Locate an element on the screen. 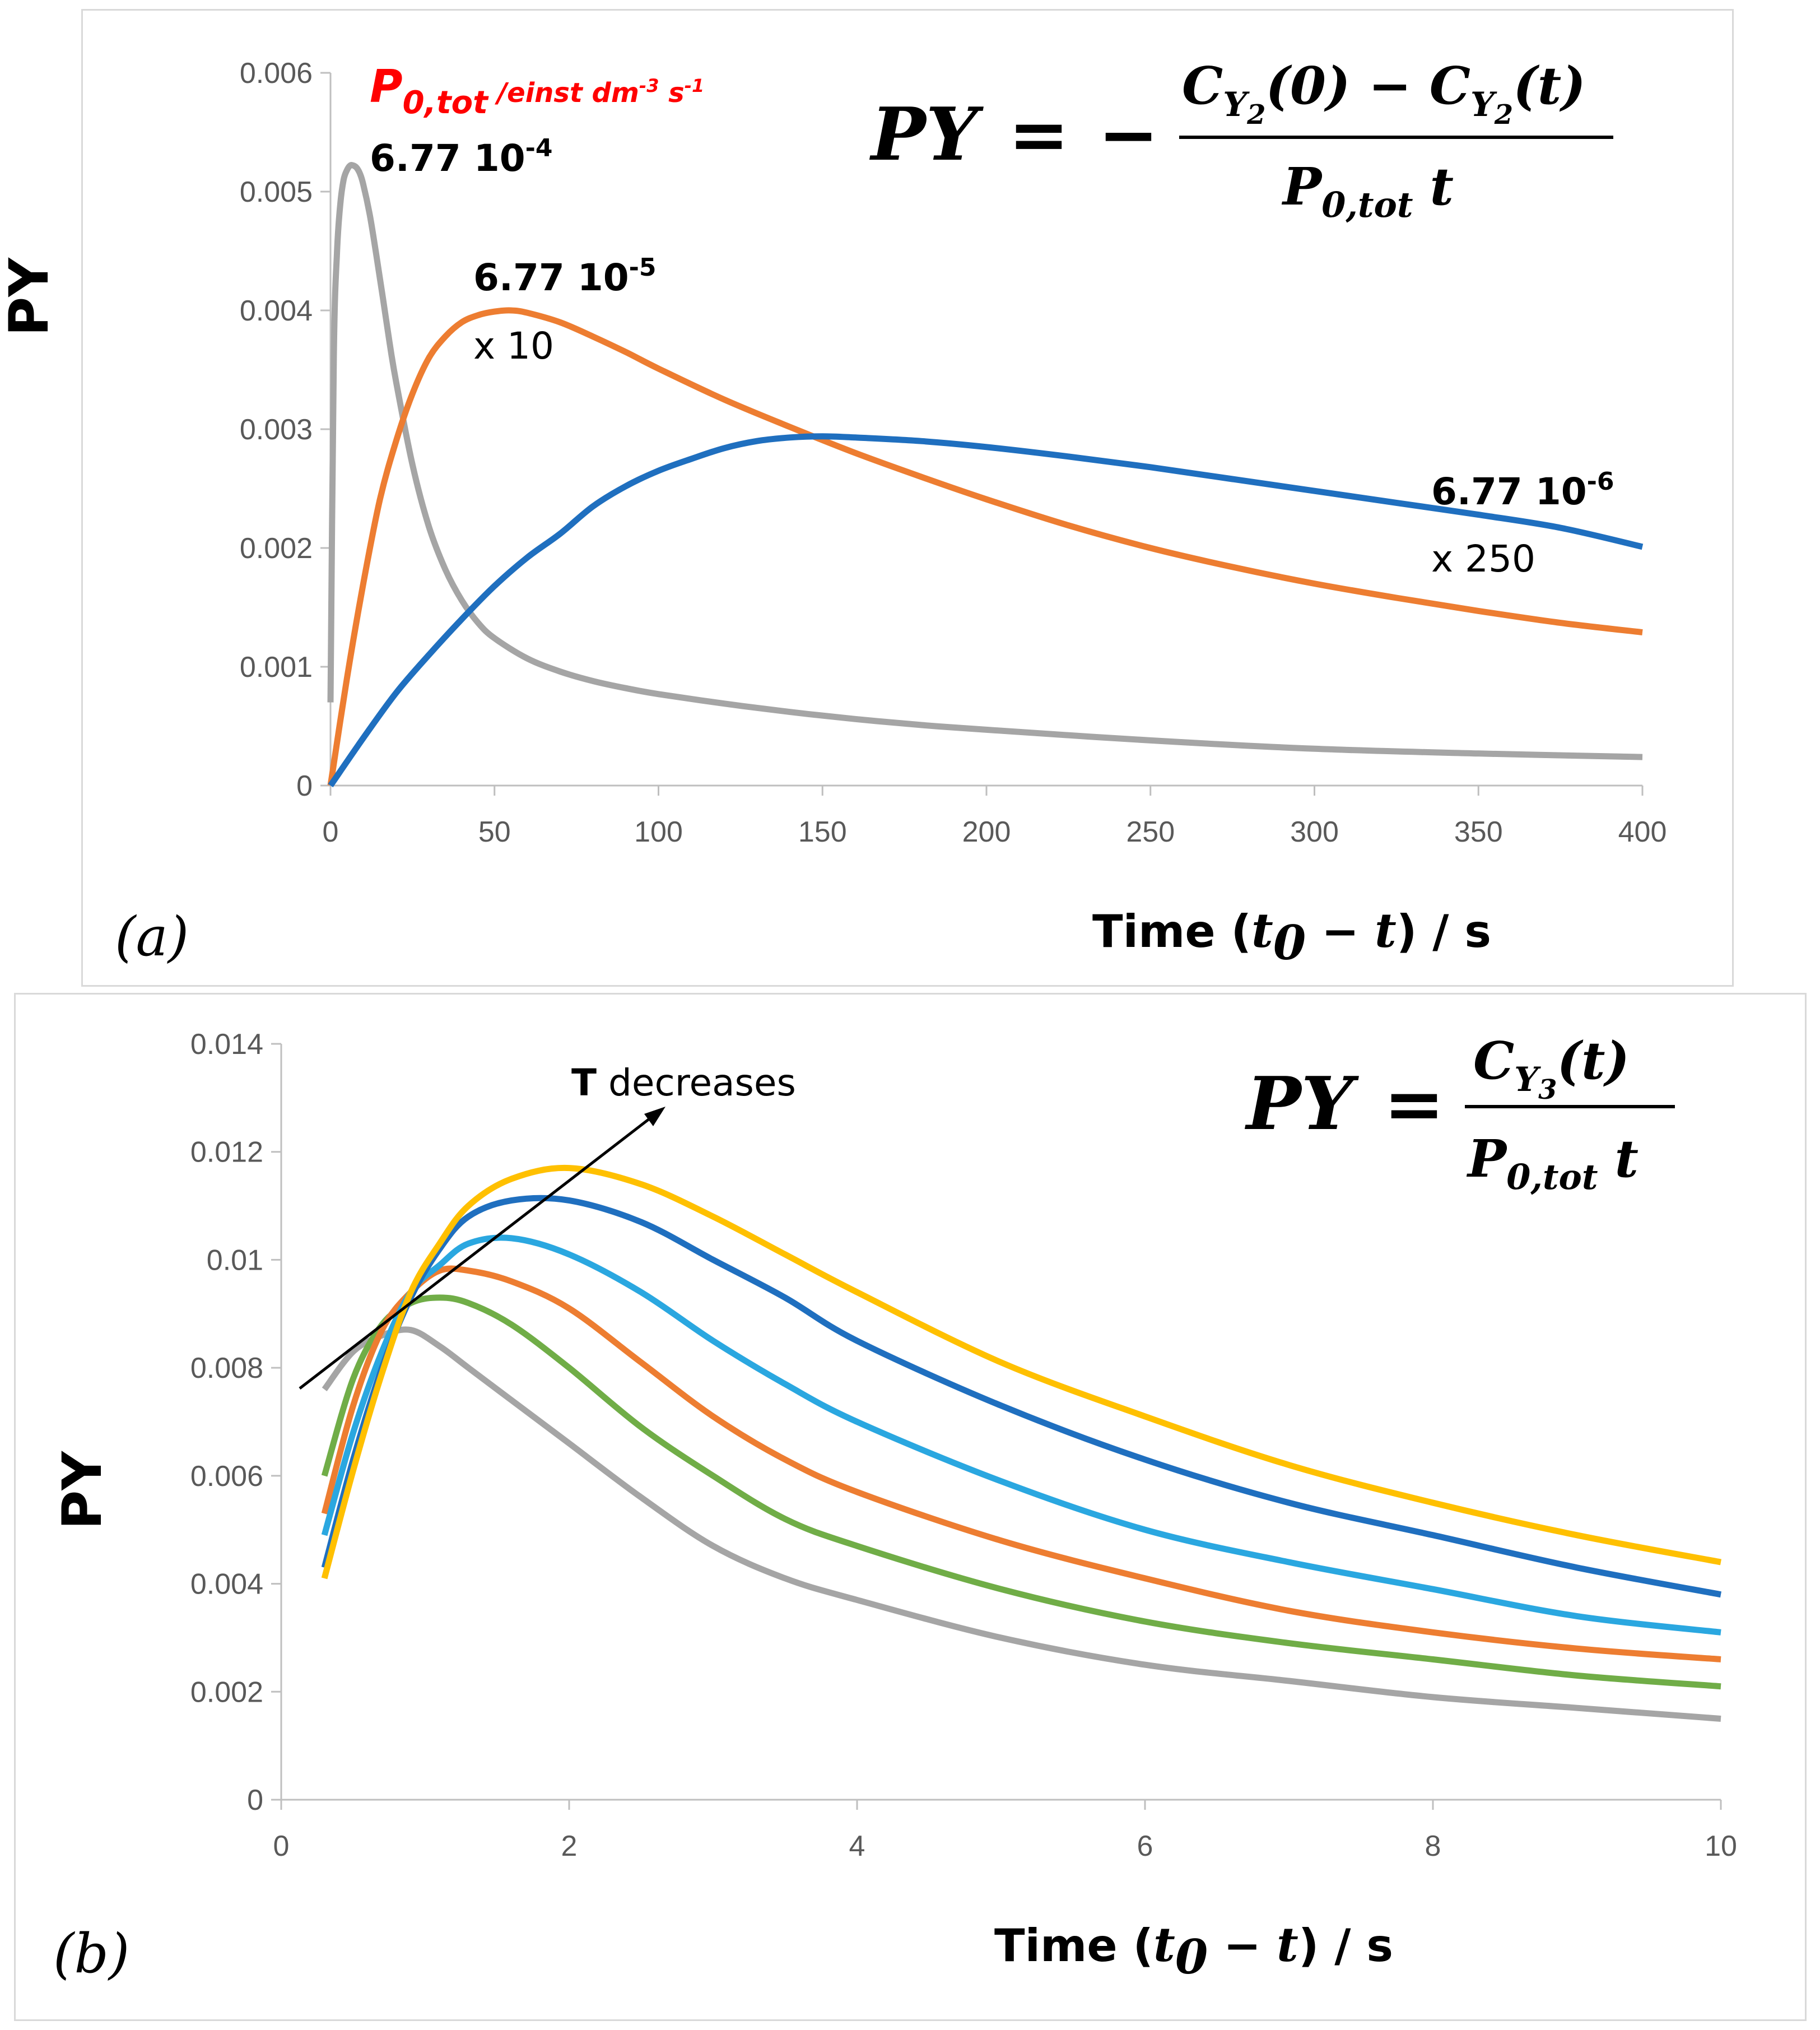 The image size is (1820, 2030). a-x-tick-label: 250 is located at coordinates (1150, 832).